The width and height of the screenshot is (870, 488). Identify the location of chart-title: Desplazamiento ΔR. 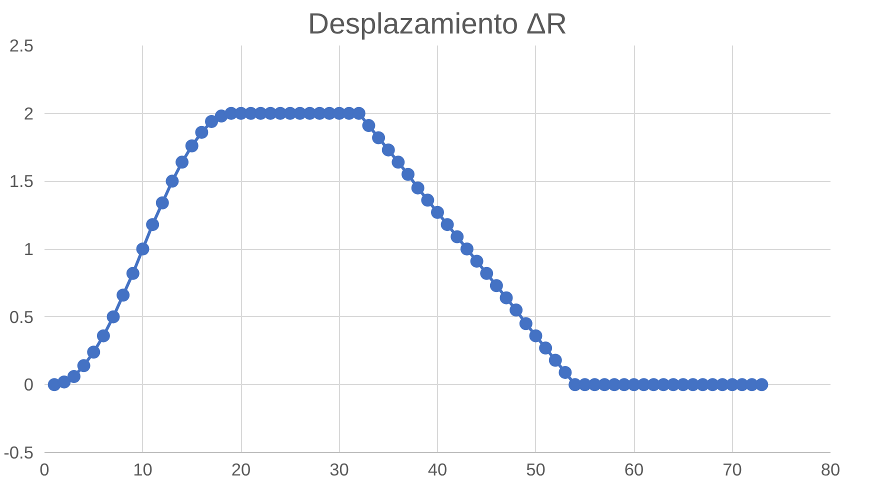
(438, 24).